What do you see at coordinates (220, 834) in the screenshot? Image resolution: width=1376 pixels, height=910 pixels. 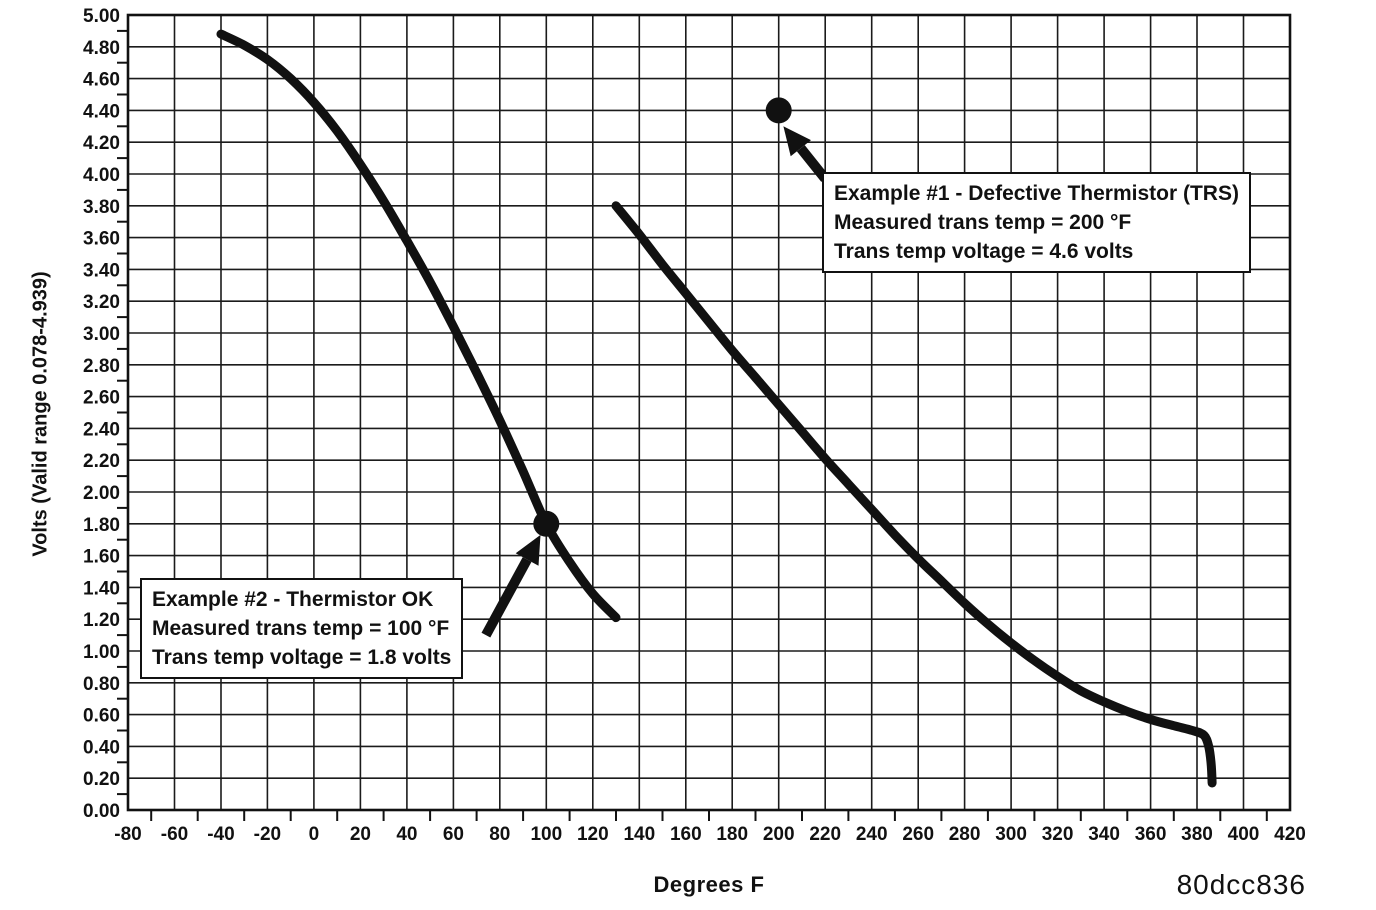 I see `x-tick-label: -40` at bounding box center [220, 834].